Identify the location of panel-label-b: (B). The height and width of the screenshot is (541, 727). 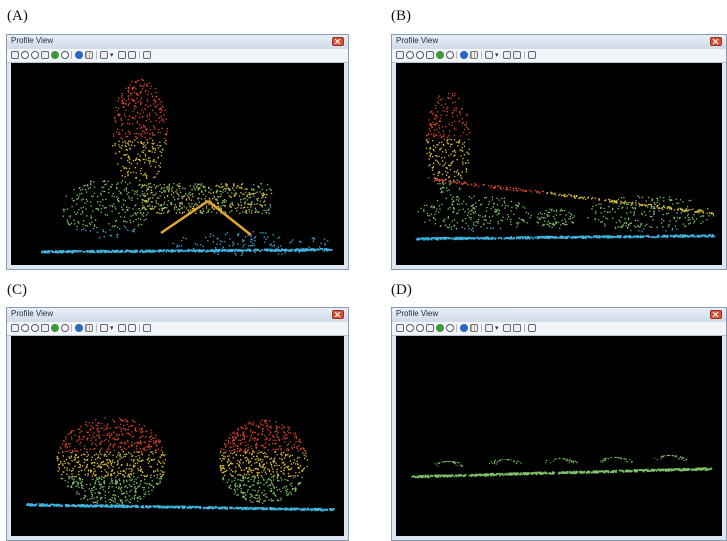
(401, 16).